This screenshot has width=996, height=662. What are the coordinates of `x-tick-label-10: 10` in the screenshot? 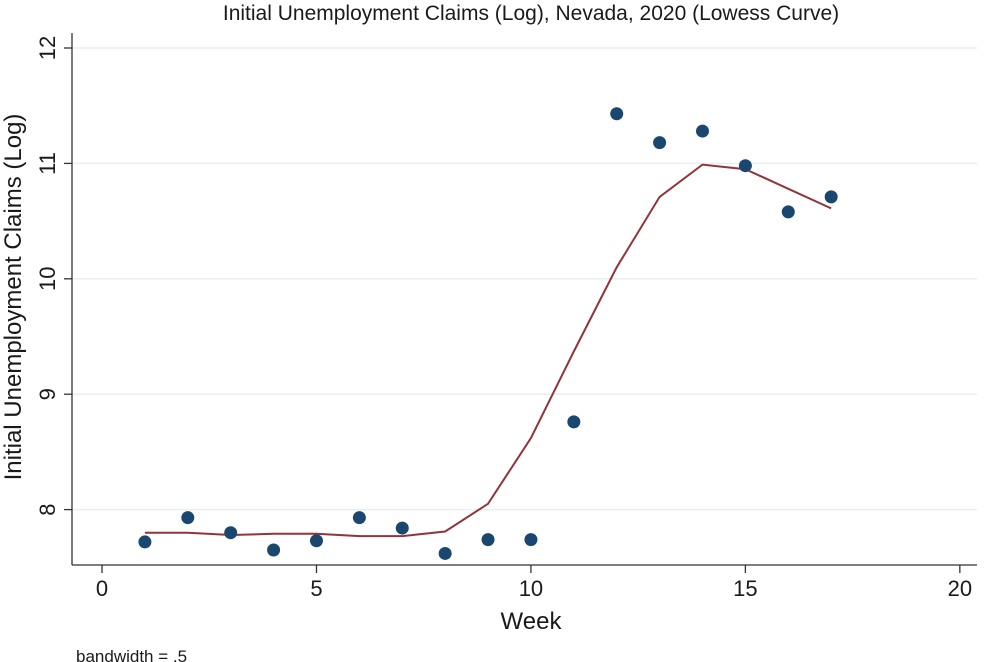 It's located at (531, 588).